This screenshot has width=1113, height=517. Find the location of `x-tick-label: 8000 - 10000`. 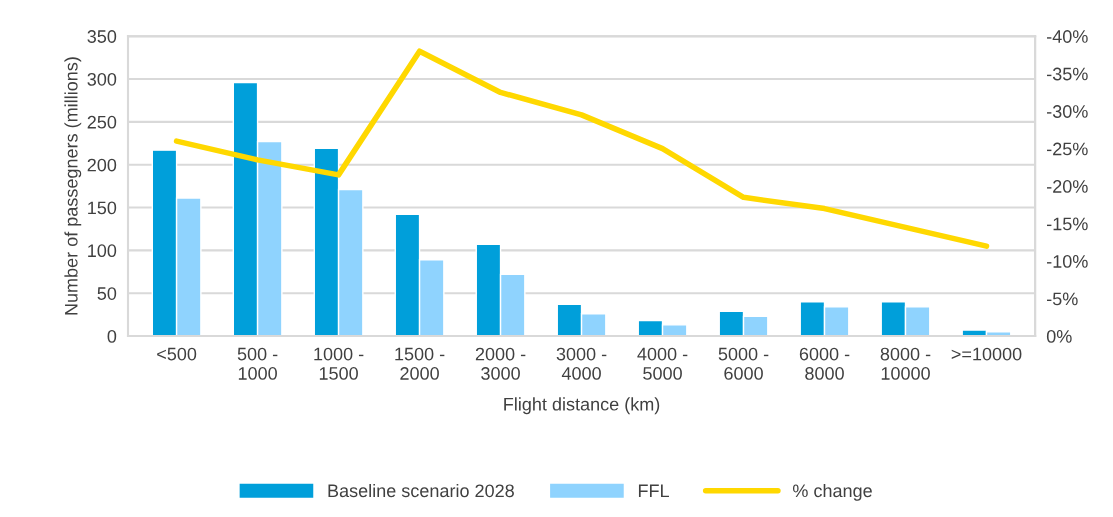

x-tick-label: 8000 - 10000 is located at coordinates (905, 363).